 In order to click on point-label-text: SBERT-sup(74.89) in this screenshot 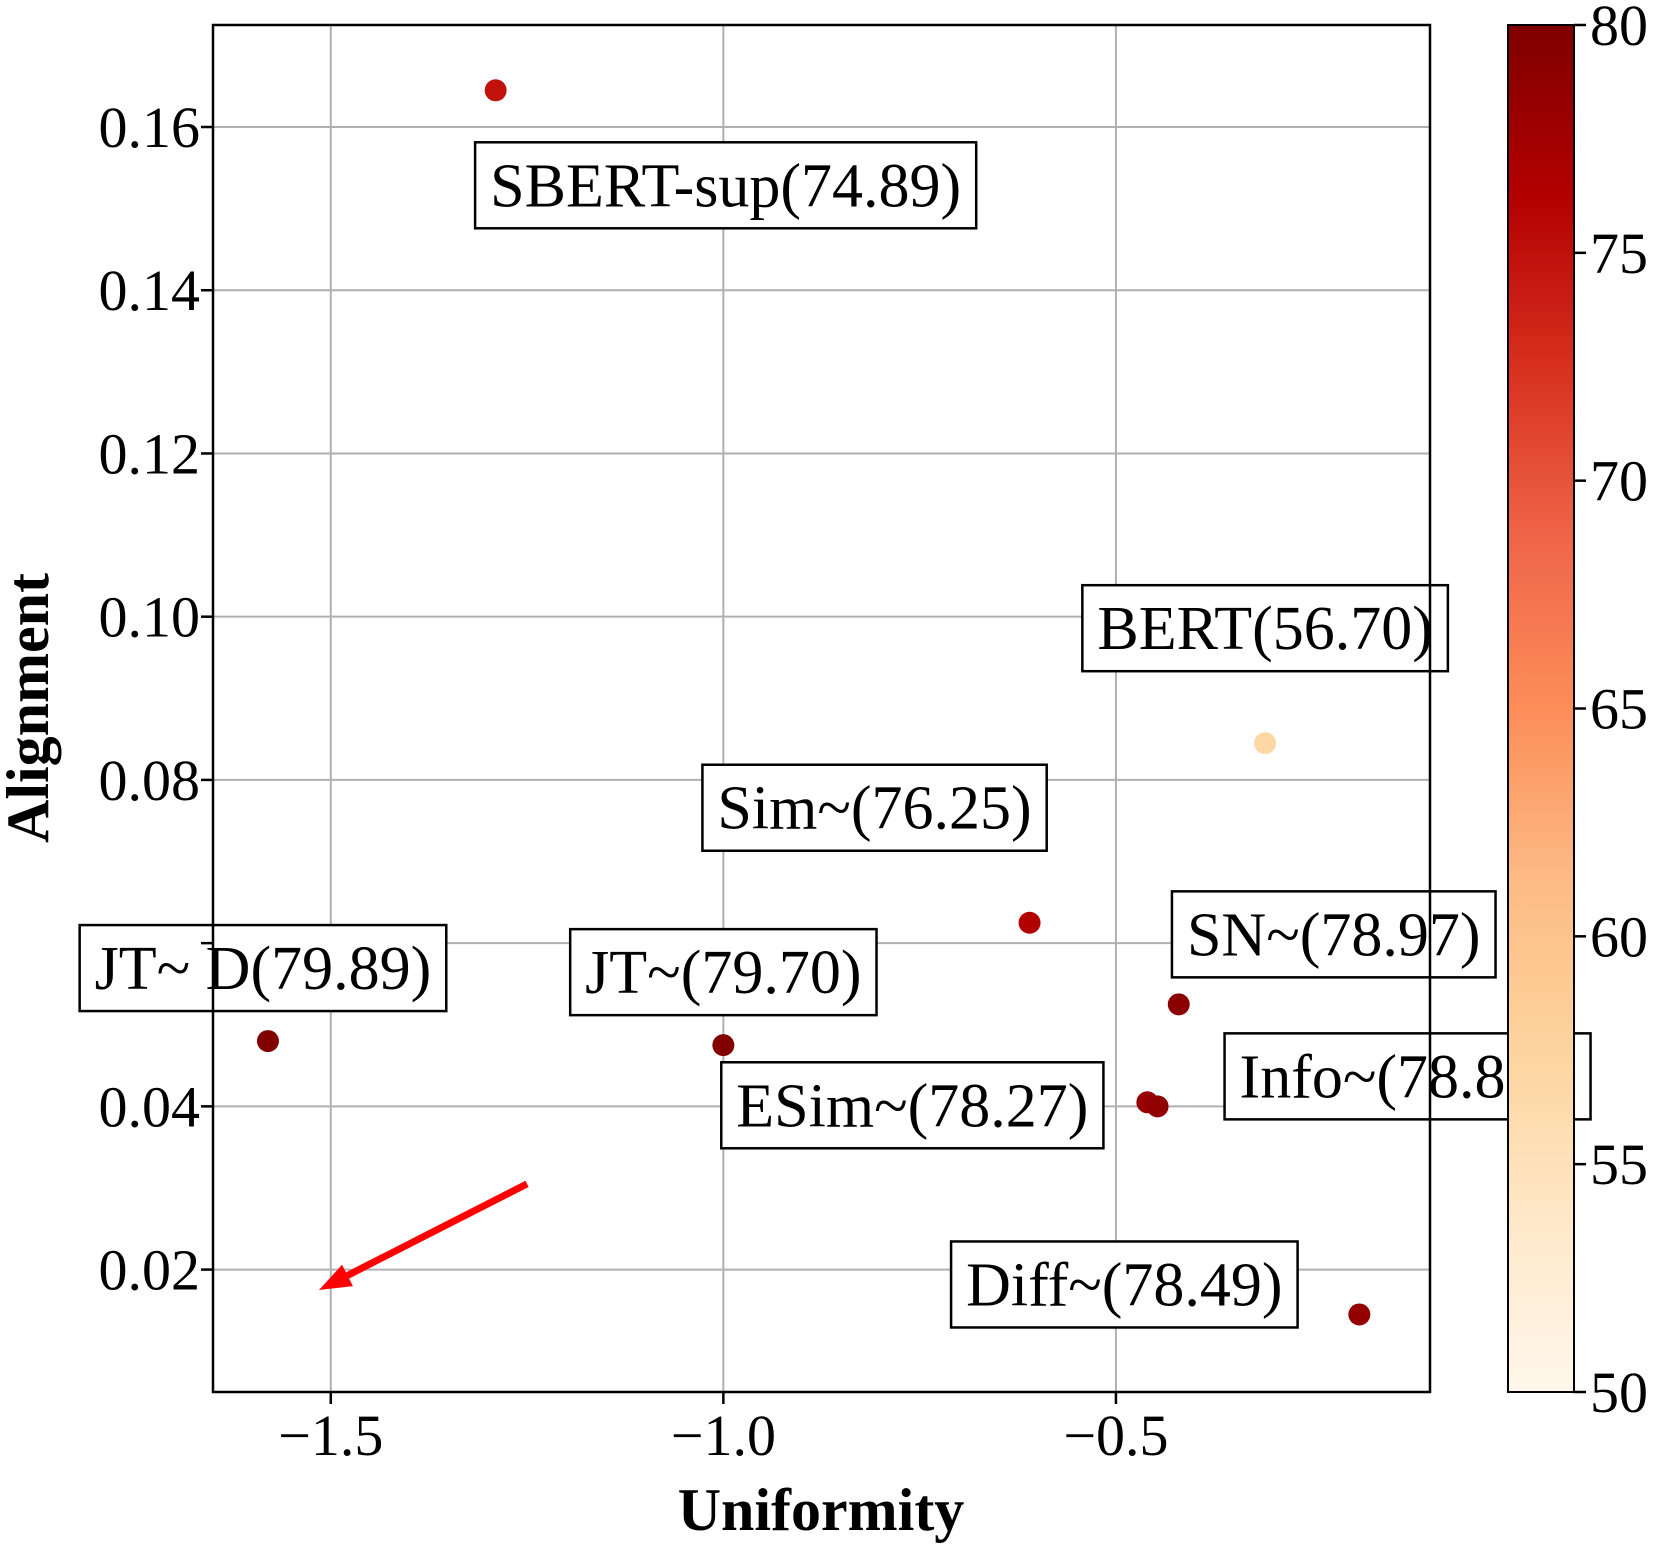, I will do `click(725, 186)`.